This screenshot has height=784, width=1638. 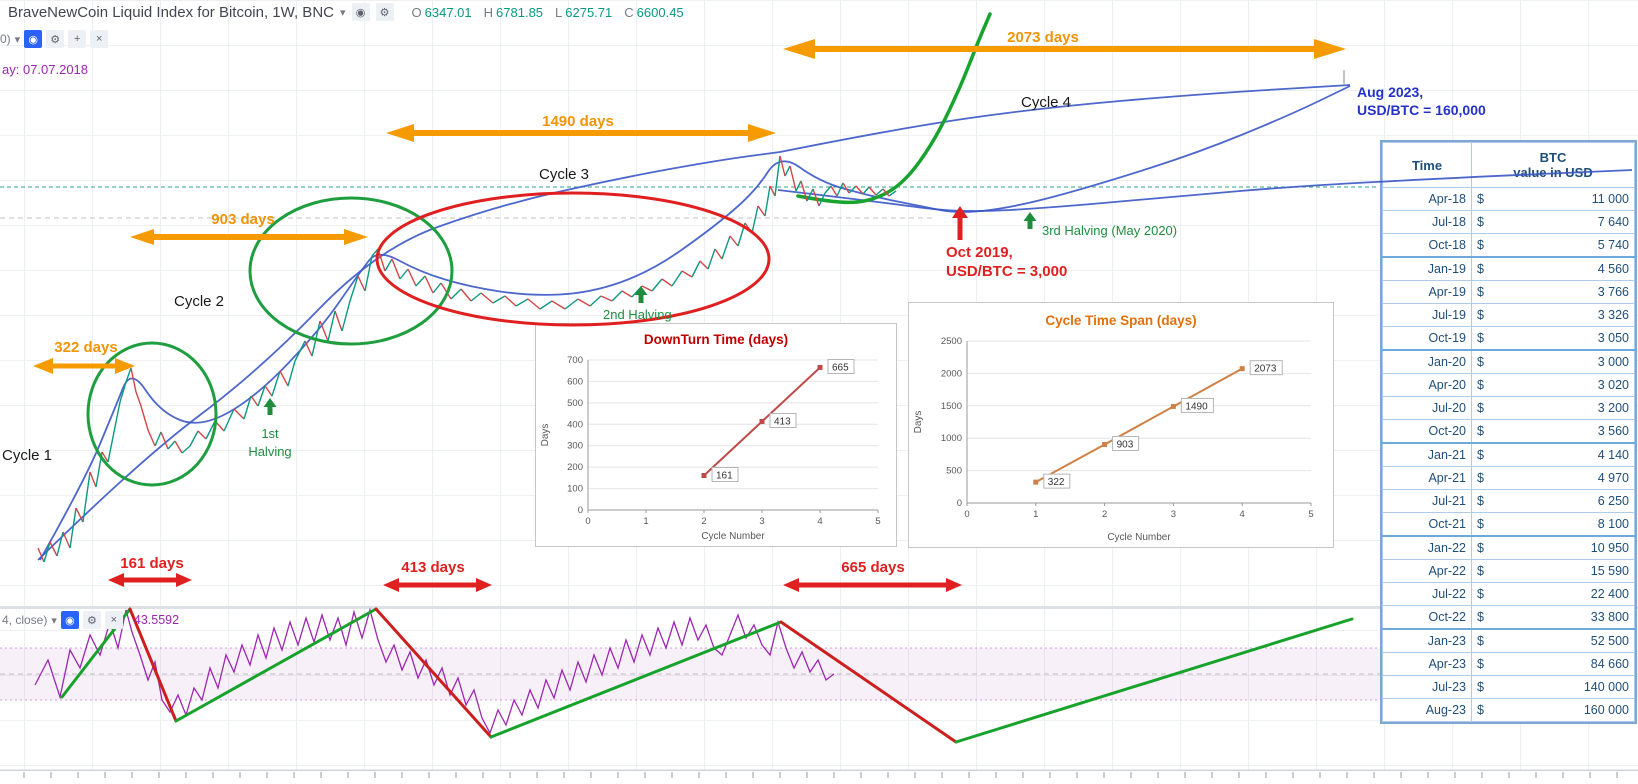 What do you see at coordinates (660, 12) in the screenshot?
I see `close-value: 6600.45` at bounding box center [660, 12].